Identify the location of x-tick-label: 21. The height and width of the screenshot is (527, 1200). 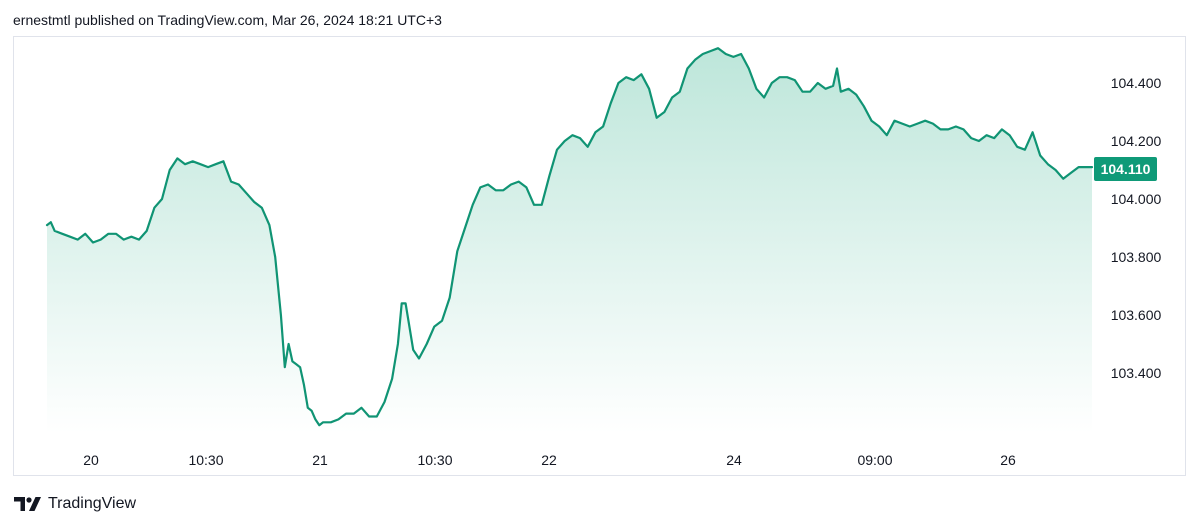
(320, 460).